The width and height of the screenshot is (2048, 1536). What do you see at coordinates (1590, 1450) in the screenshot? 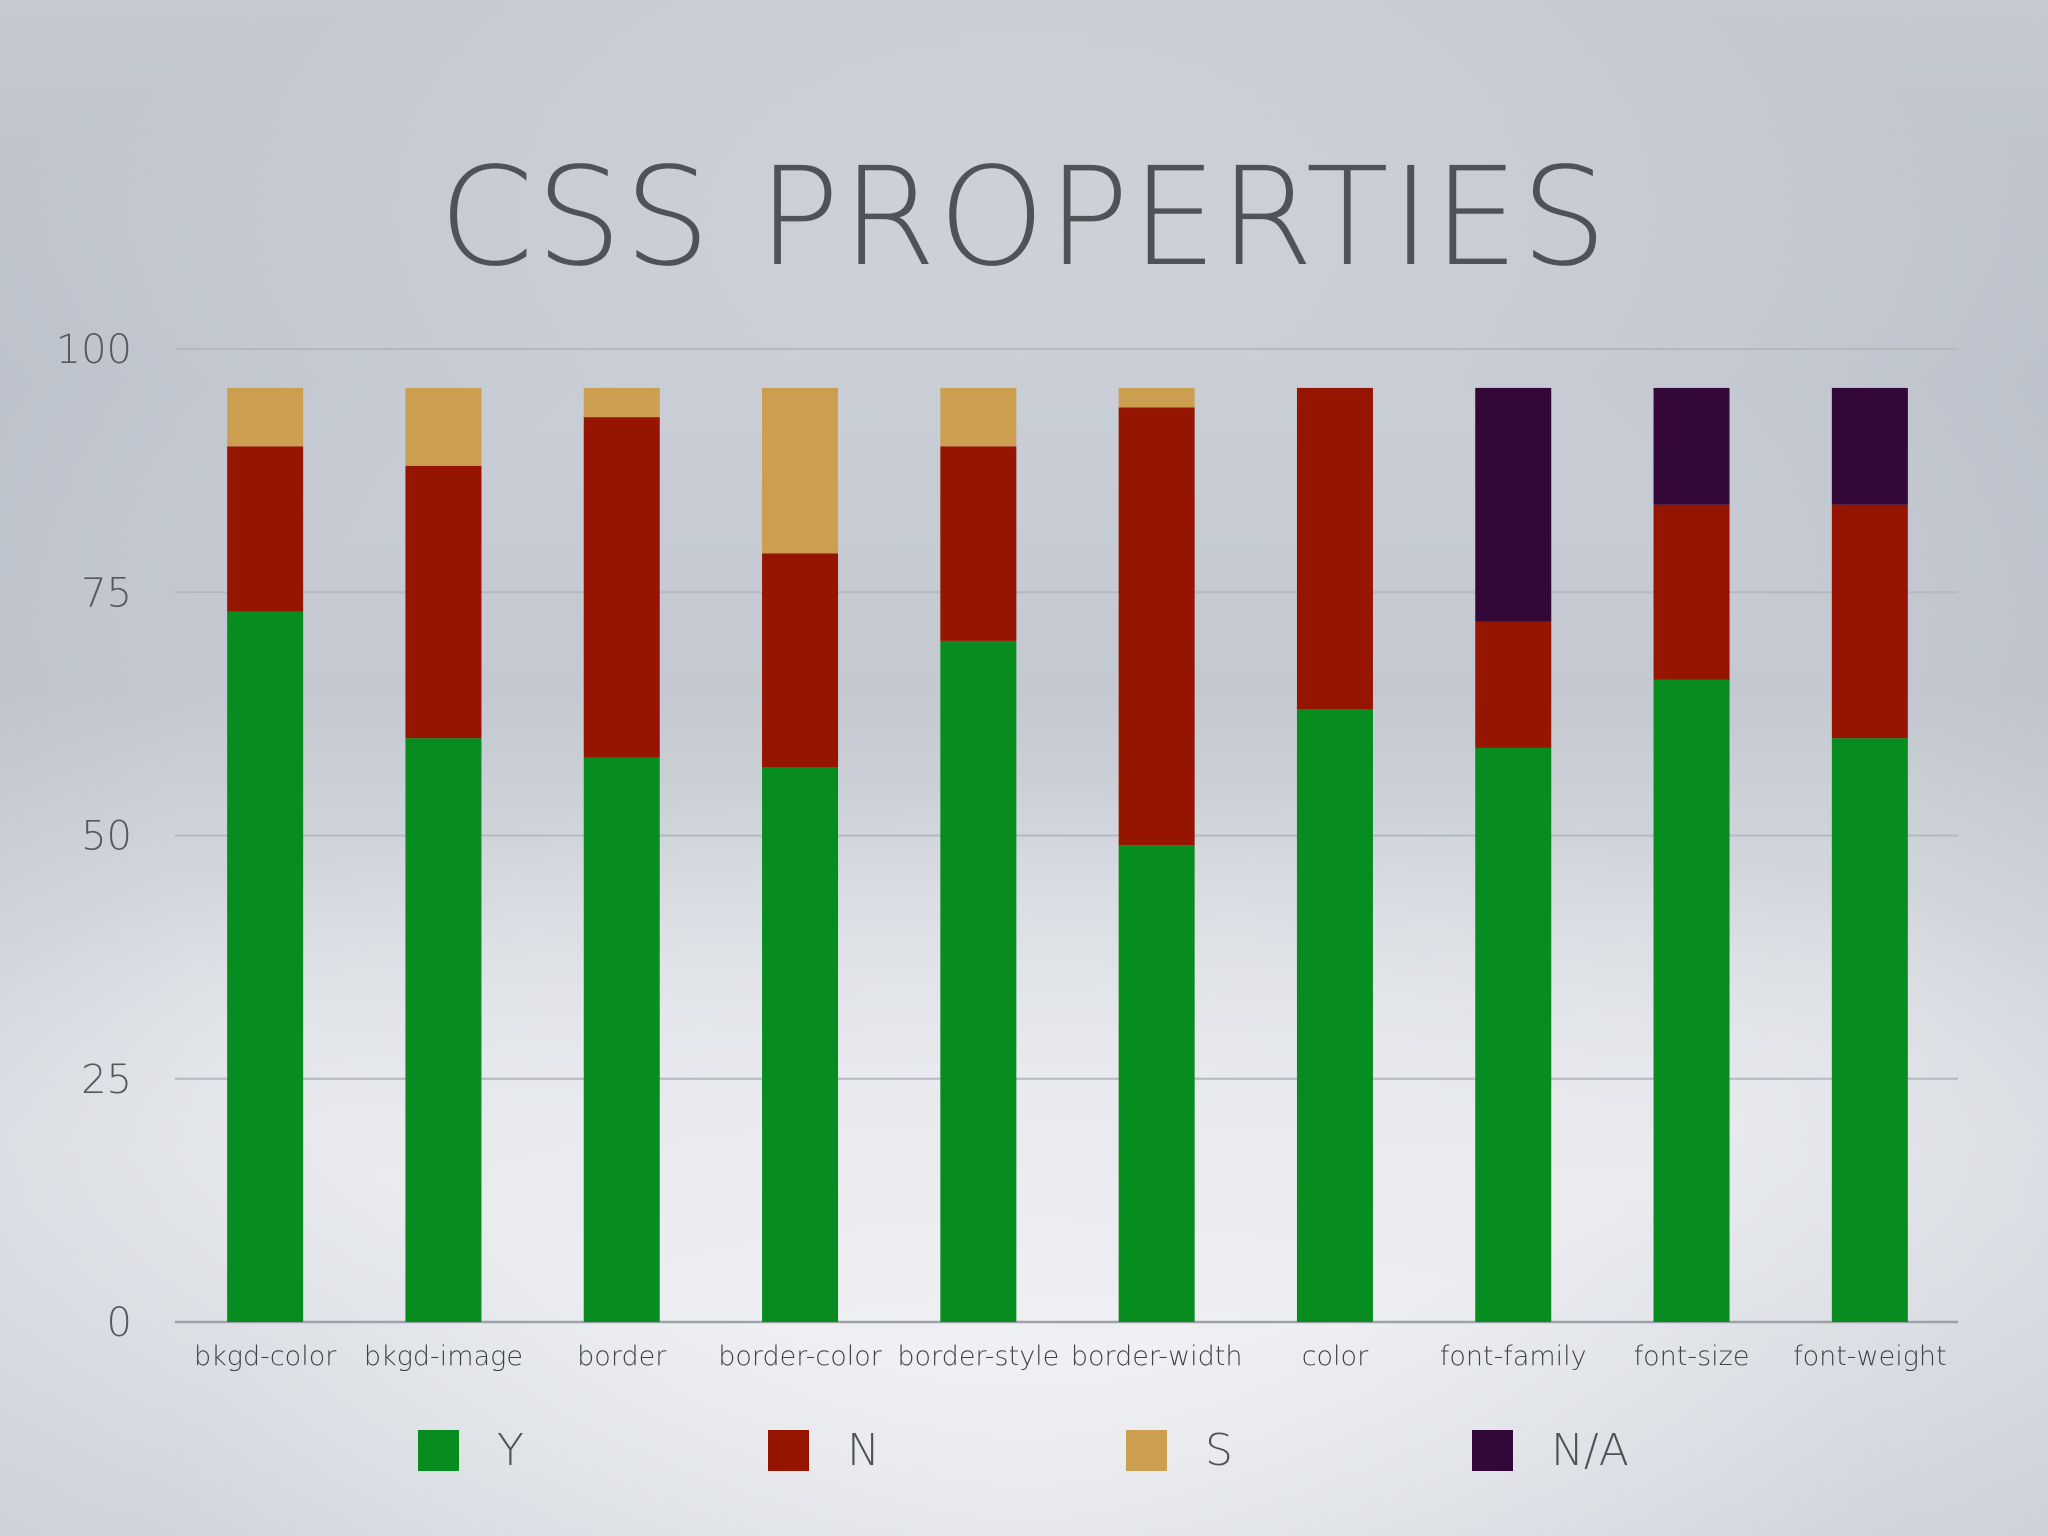
I see `legend-label: N/A` at bounding box center [1590, 1450].